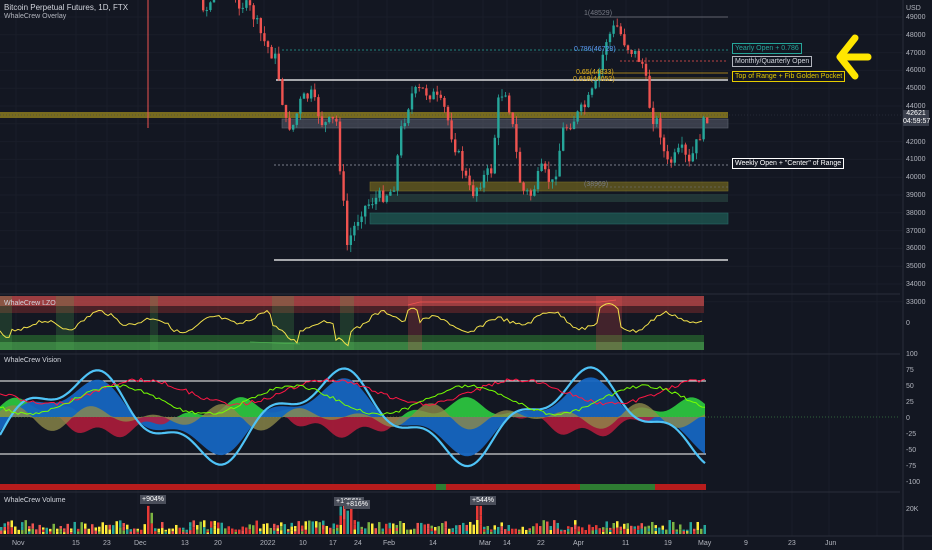  I want to click on volume-title: WhaleCrew Volume, so click(35, 500).